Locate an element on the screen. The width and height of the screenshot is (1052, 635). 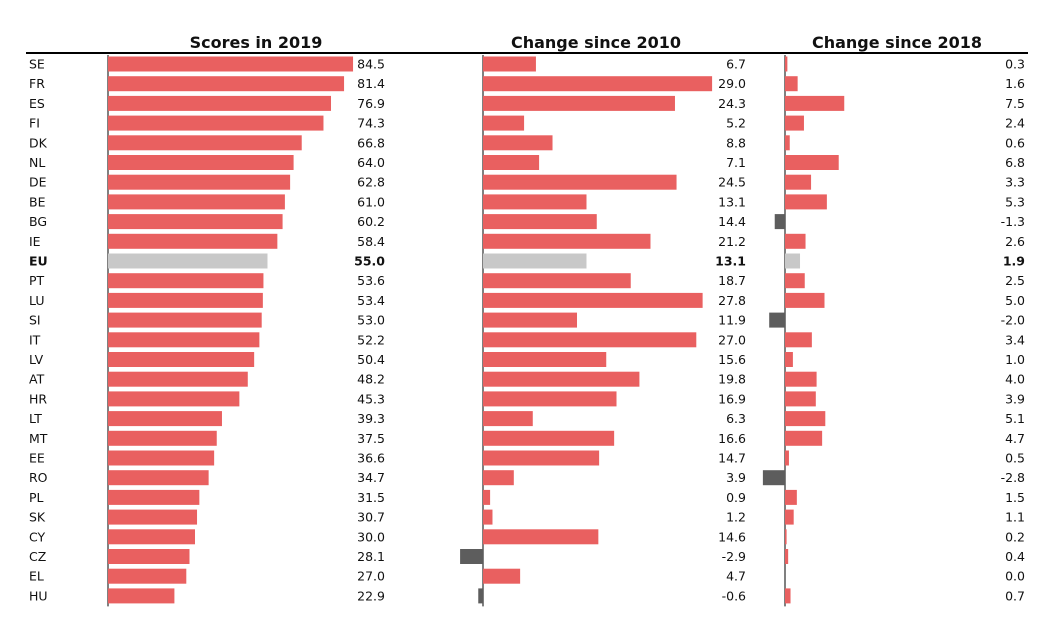
value-label-ie: 58.4 is located at coordinates (371, 241).